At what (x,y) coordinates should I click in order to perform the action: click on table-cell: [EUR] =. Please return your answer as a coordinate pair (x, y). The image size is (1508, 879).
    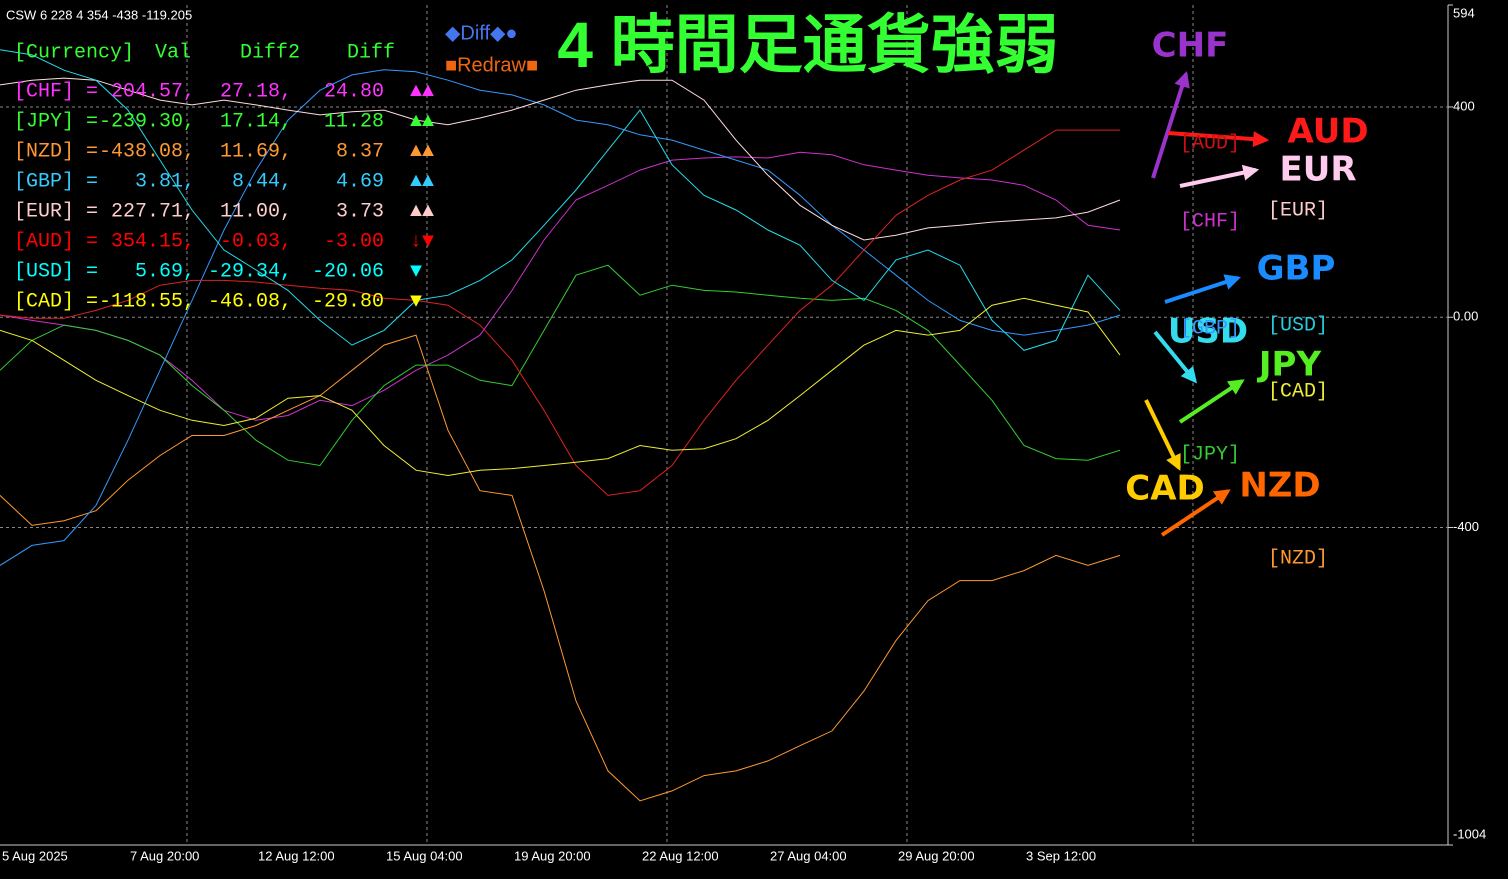
    Looking at the image, I should click on (56, 211).